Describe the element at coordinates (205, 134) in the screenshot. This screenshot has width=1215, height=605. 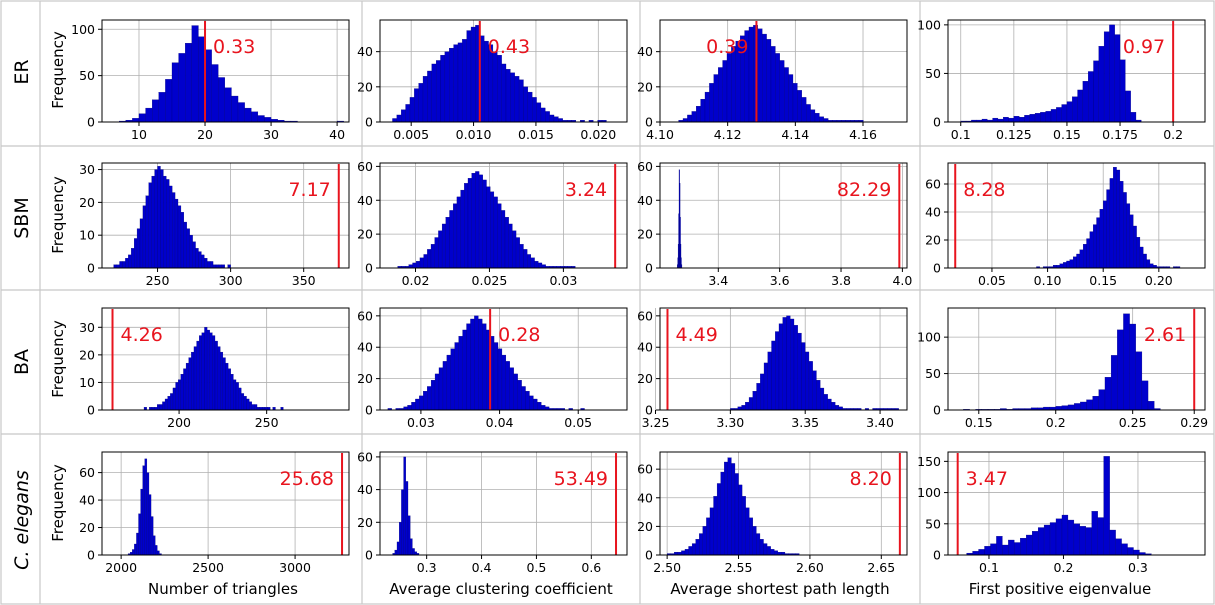
I see `x-tick-label: 20` at that location.